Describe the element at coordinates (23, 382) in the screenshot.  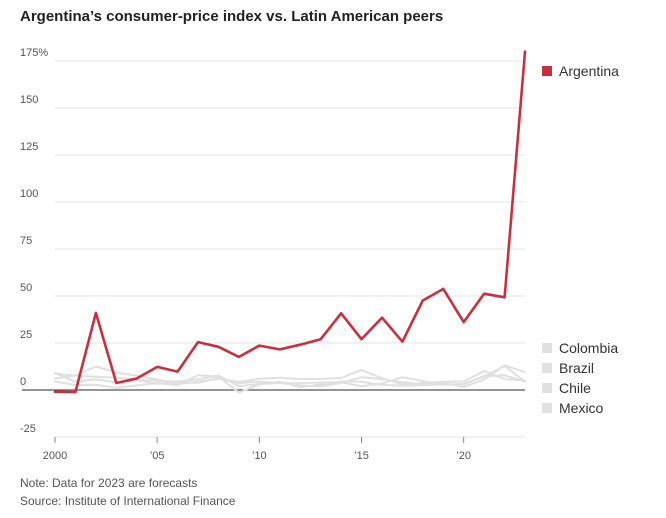
I see `y-tick-label: 0` at that location.